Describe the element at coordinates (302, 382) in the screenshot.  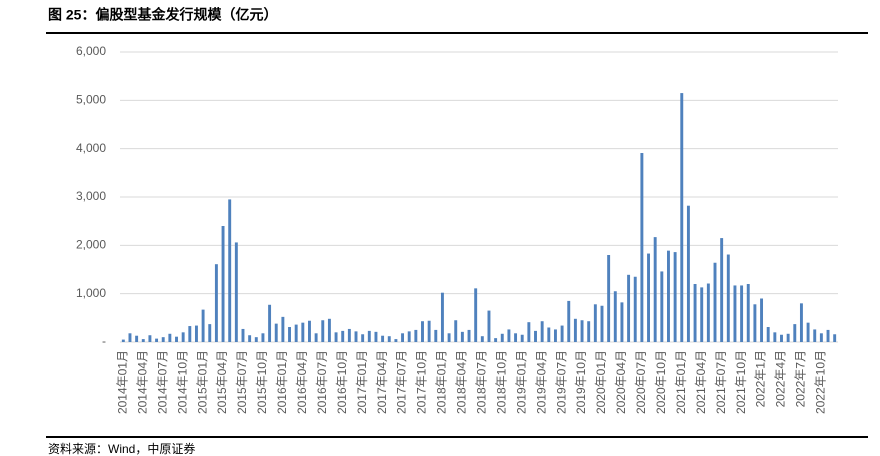
I see `x-tick-label: 2016年04月` at that location.